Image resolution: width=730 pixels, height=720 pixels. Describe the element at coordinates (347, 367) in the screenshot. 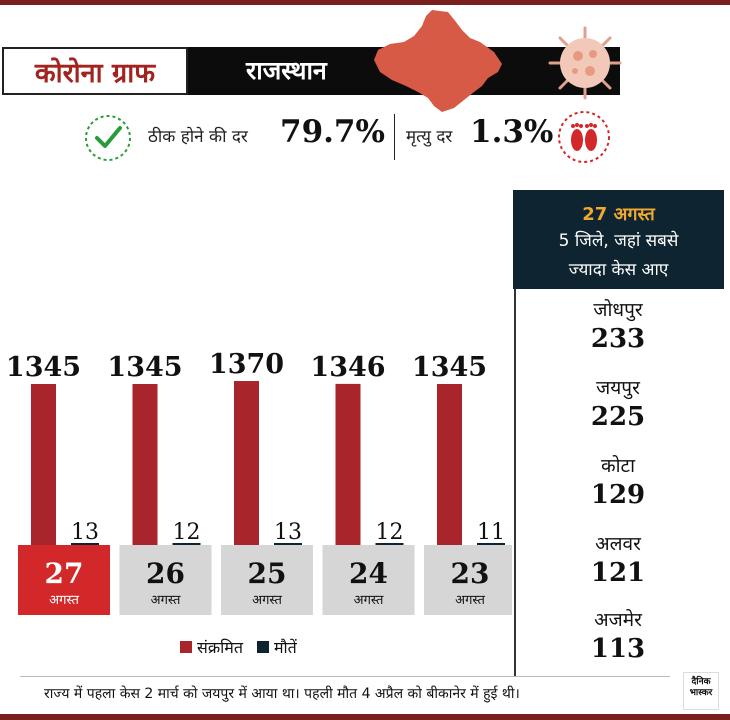

I see `infected-value-label: 1346` at that location.